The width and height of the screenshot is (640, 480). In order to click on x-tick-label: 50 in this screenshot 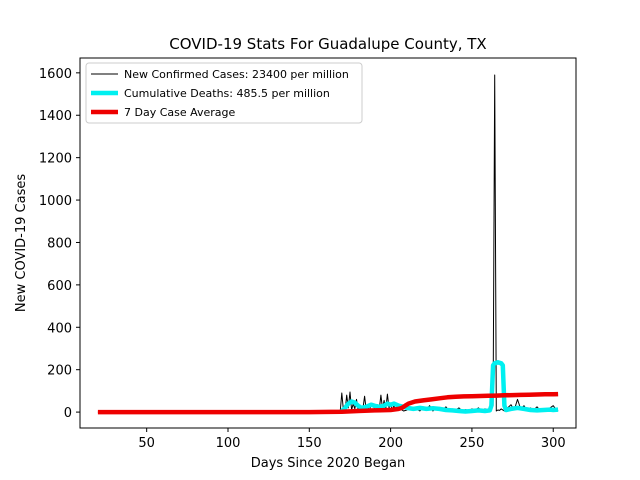, I will do `click(146, 443)`.